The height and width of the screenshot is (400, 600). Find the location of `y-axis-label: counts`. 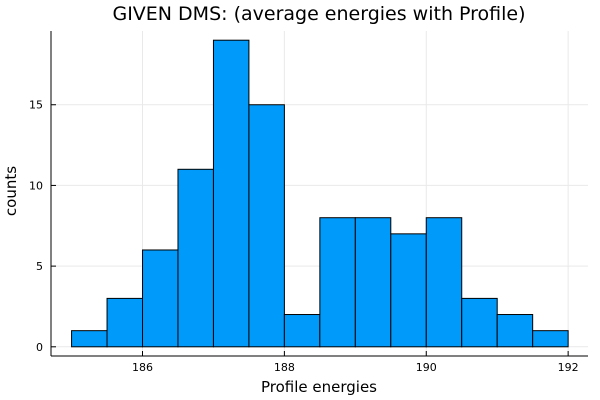

y-axis-label: counts is located at coordinates (11, 191).